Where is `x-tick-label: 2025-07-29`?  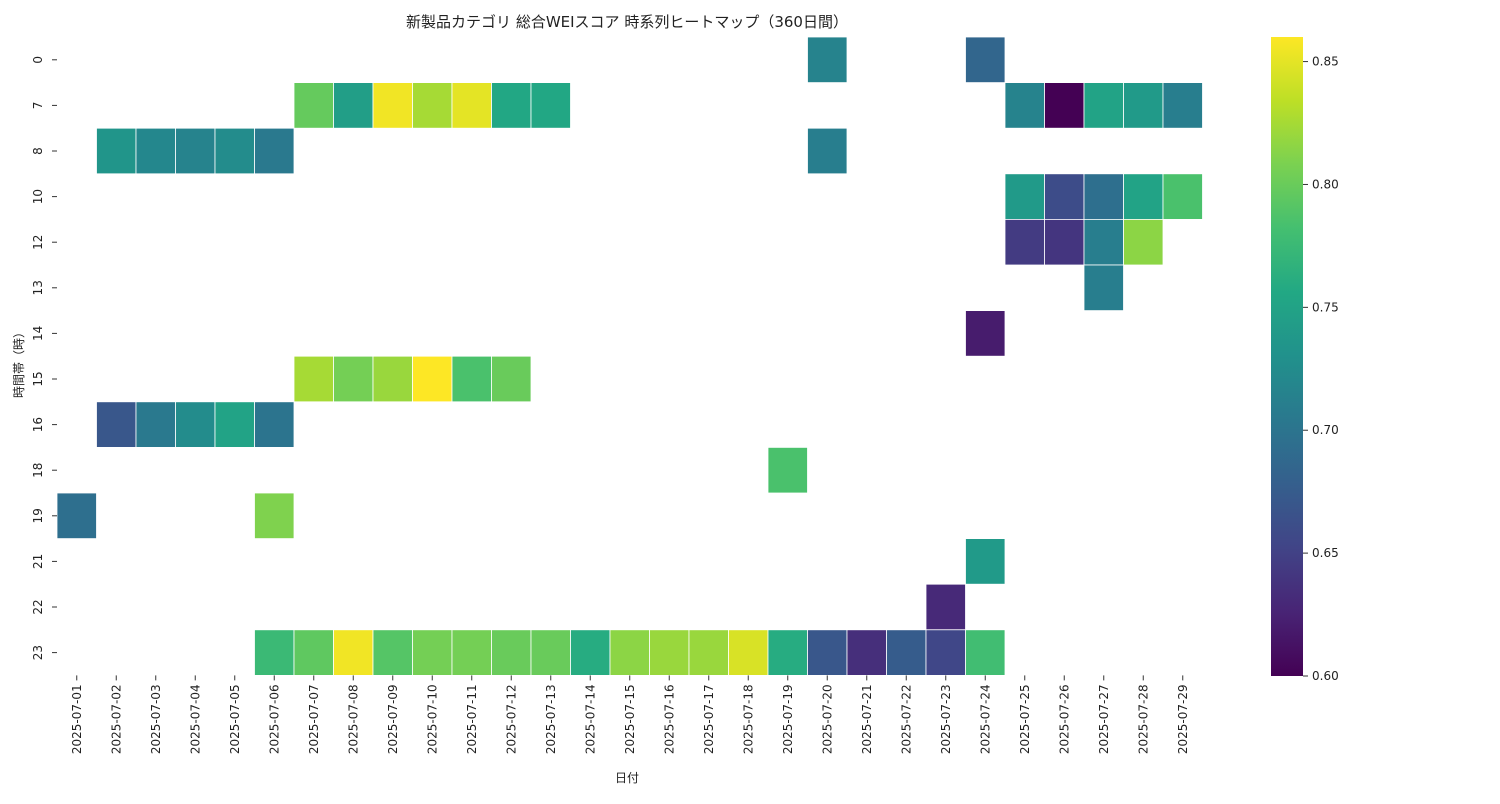
x-tick-label: 2025-07-29 is located at coordinates (1183, 719).